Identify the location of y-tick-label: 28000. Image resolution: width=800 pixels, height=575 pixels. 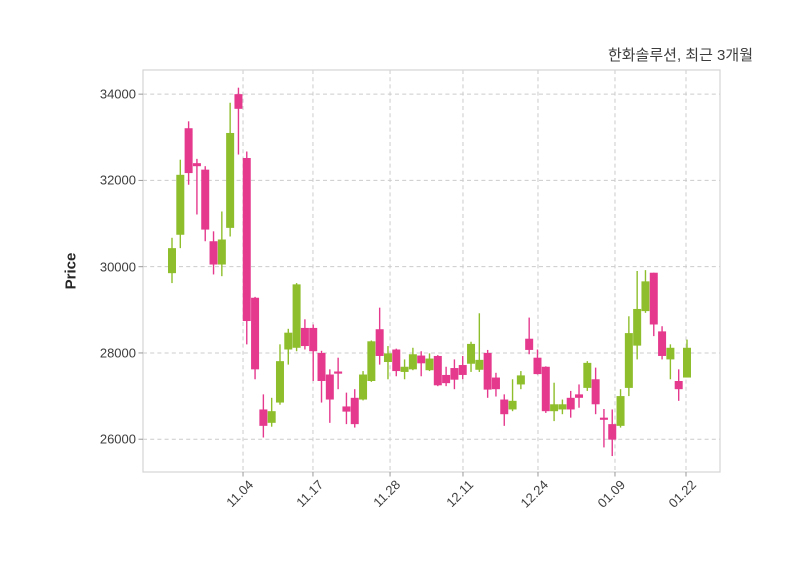
(117, 353).